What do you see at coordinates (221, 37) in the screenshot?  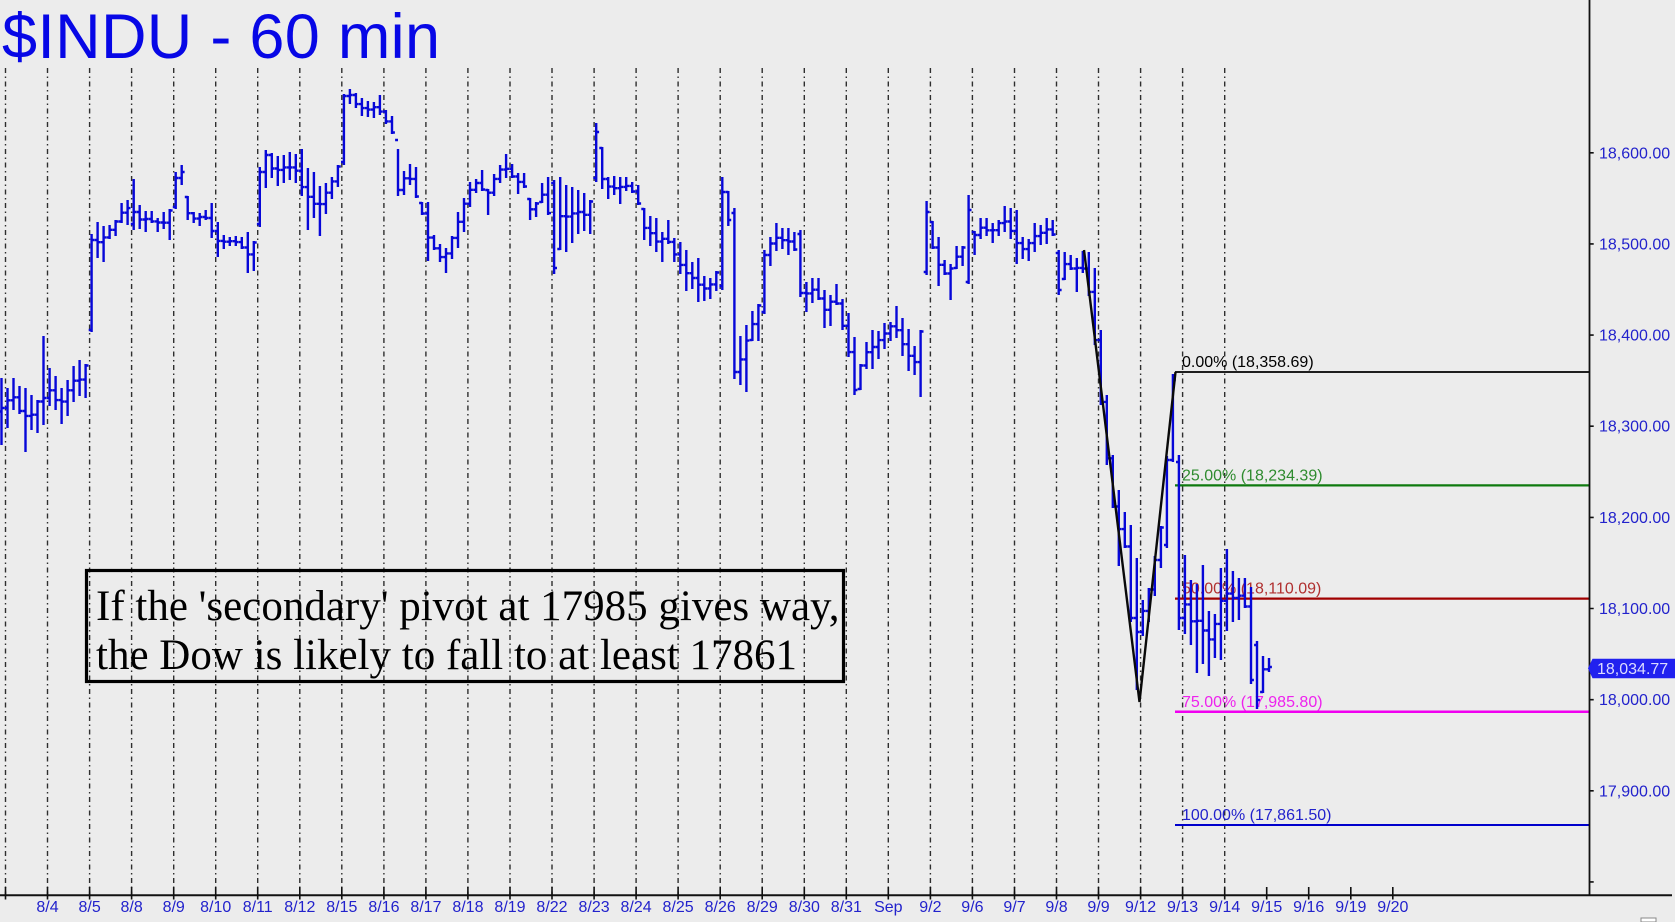 I see `svg-text: $INDU - 60 min` at bounding box center [221, 37].